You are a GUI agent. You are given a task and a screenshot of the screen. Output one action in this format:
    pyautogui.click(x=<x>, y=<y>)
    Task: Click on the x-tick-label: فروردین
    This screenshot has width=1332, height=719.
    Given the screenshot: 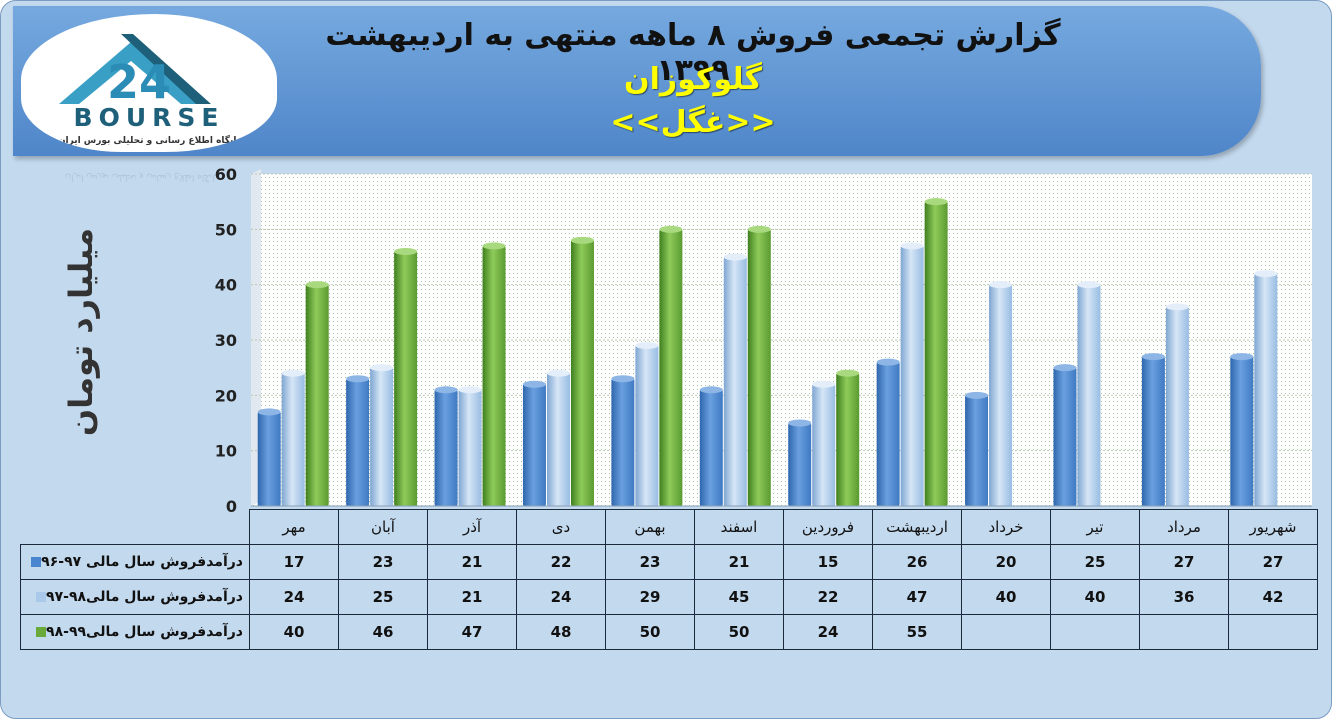 What is the action you would take?
    pyautogui.click(x=828, y=527)
    